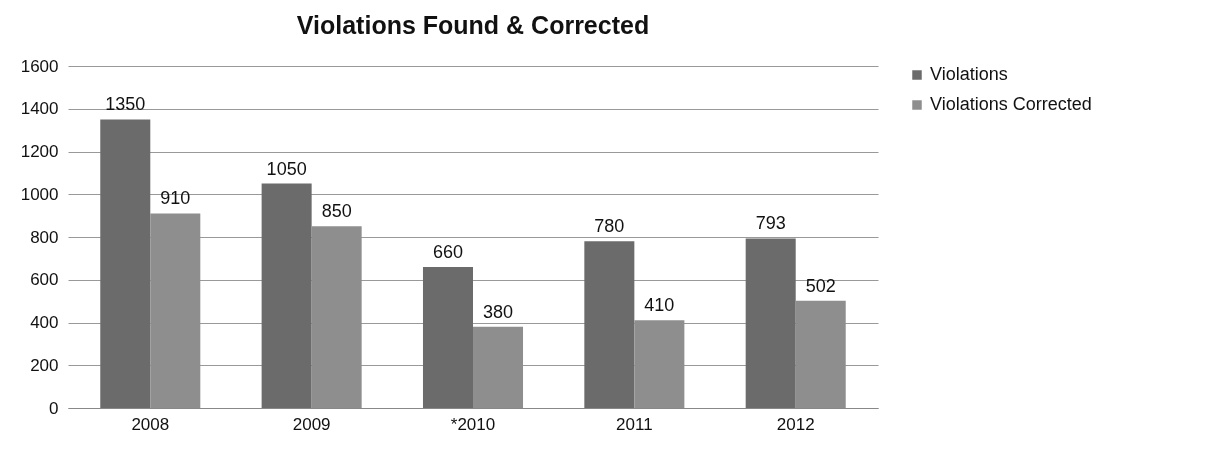 The height and width of the screenshot is (449, 1216). Describe the element at coordinates (175, 198) in the screenshot. I see `data-label: 910` at that location.